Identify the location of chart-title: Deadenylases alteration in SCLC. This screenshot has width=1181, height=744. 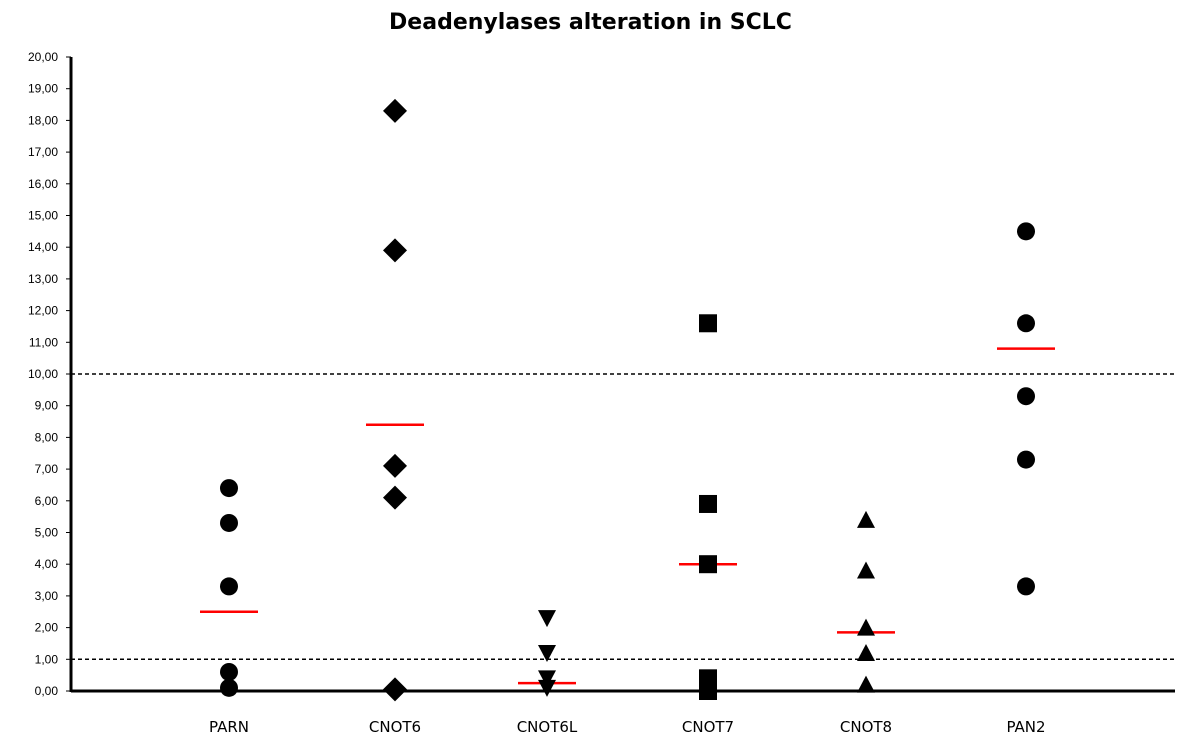
(590, 22).